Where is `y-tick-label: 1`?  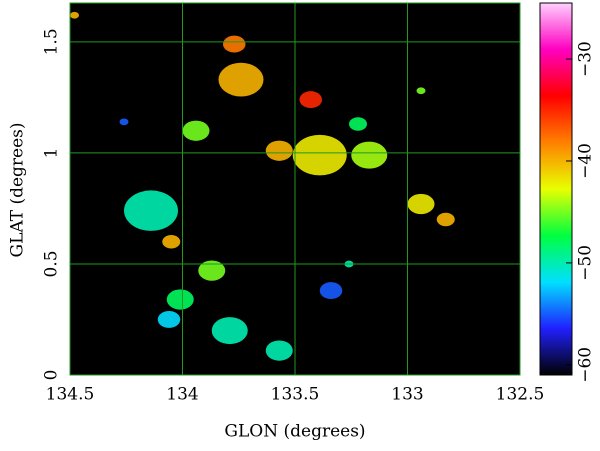
y-tick-label: 1 is located at coordinates (52, 152).